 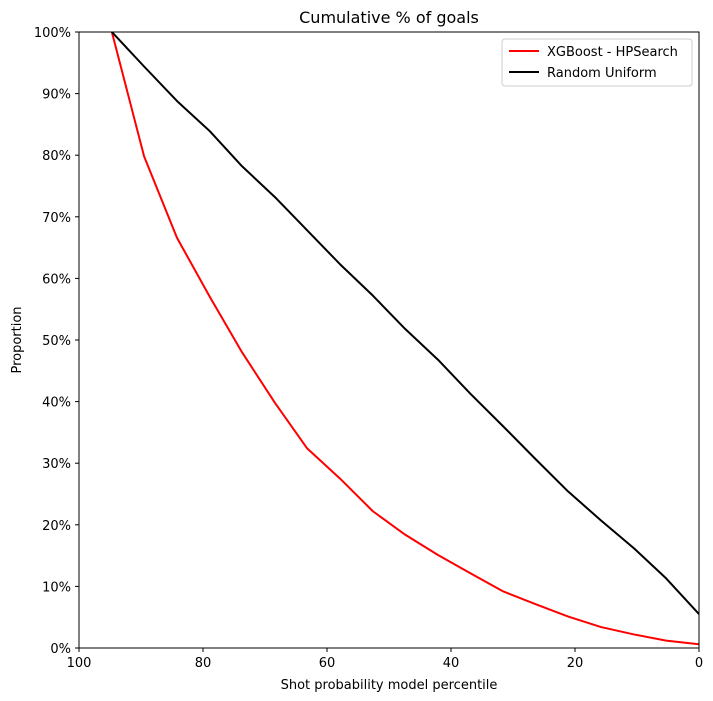 I want to click on y-tick-label: 30%, so click(x=56, y=464).